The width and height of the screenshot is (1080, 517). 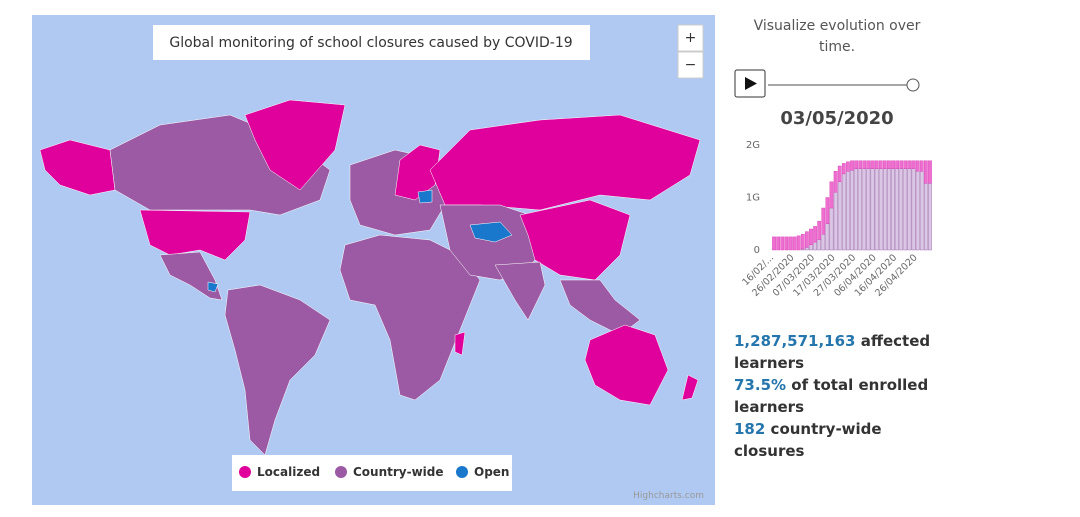 What do you see at coordinates (831, 396) in the screenshot?
I see `stat-text: of total enrolled learners` at bounding box center [831, 396].